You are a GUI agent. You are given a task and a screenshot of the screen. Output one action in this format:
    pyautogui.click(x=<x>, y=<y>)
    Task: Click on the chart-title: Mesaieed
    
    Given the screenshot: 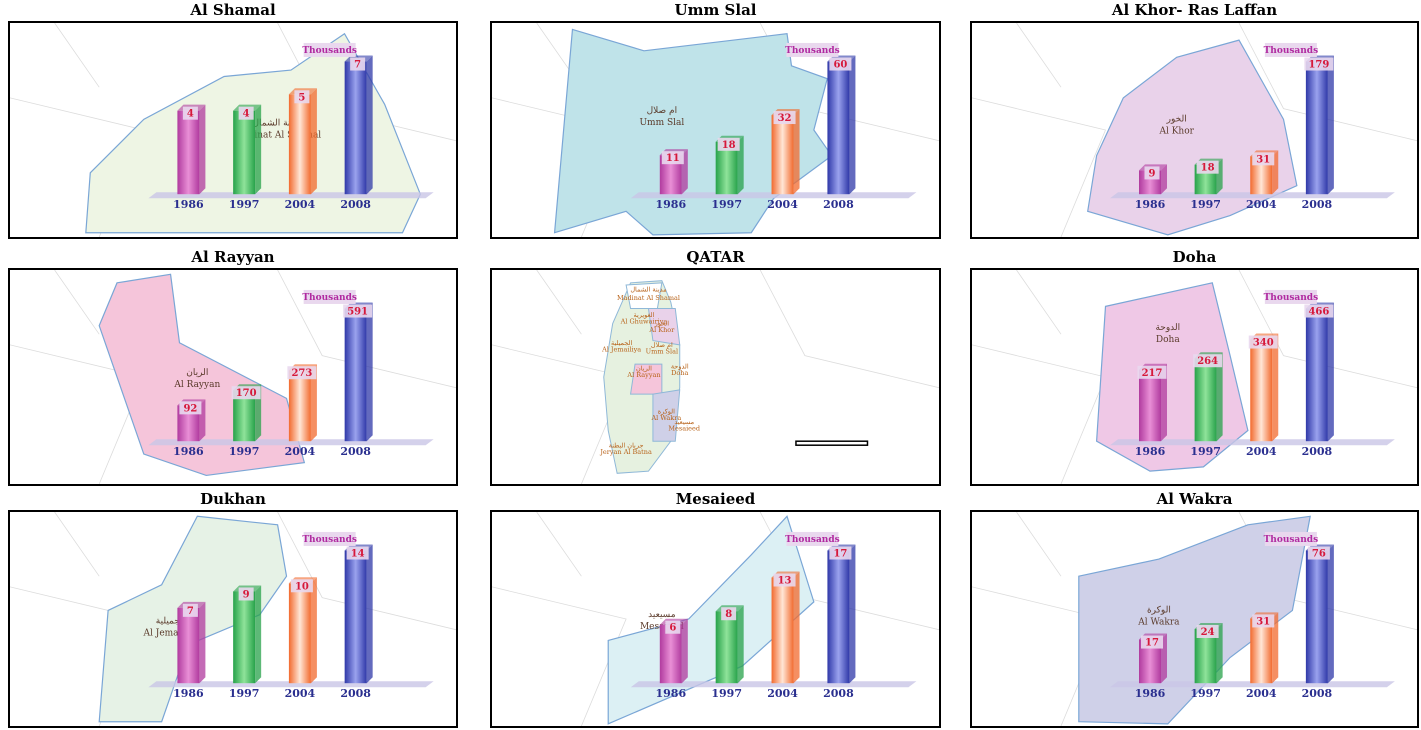 What is the action you would take?
    pyautogui.click(x=715, y=499)
    